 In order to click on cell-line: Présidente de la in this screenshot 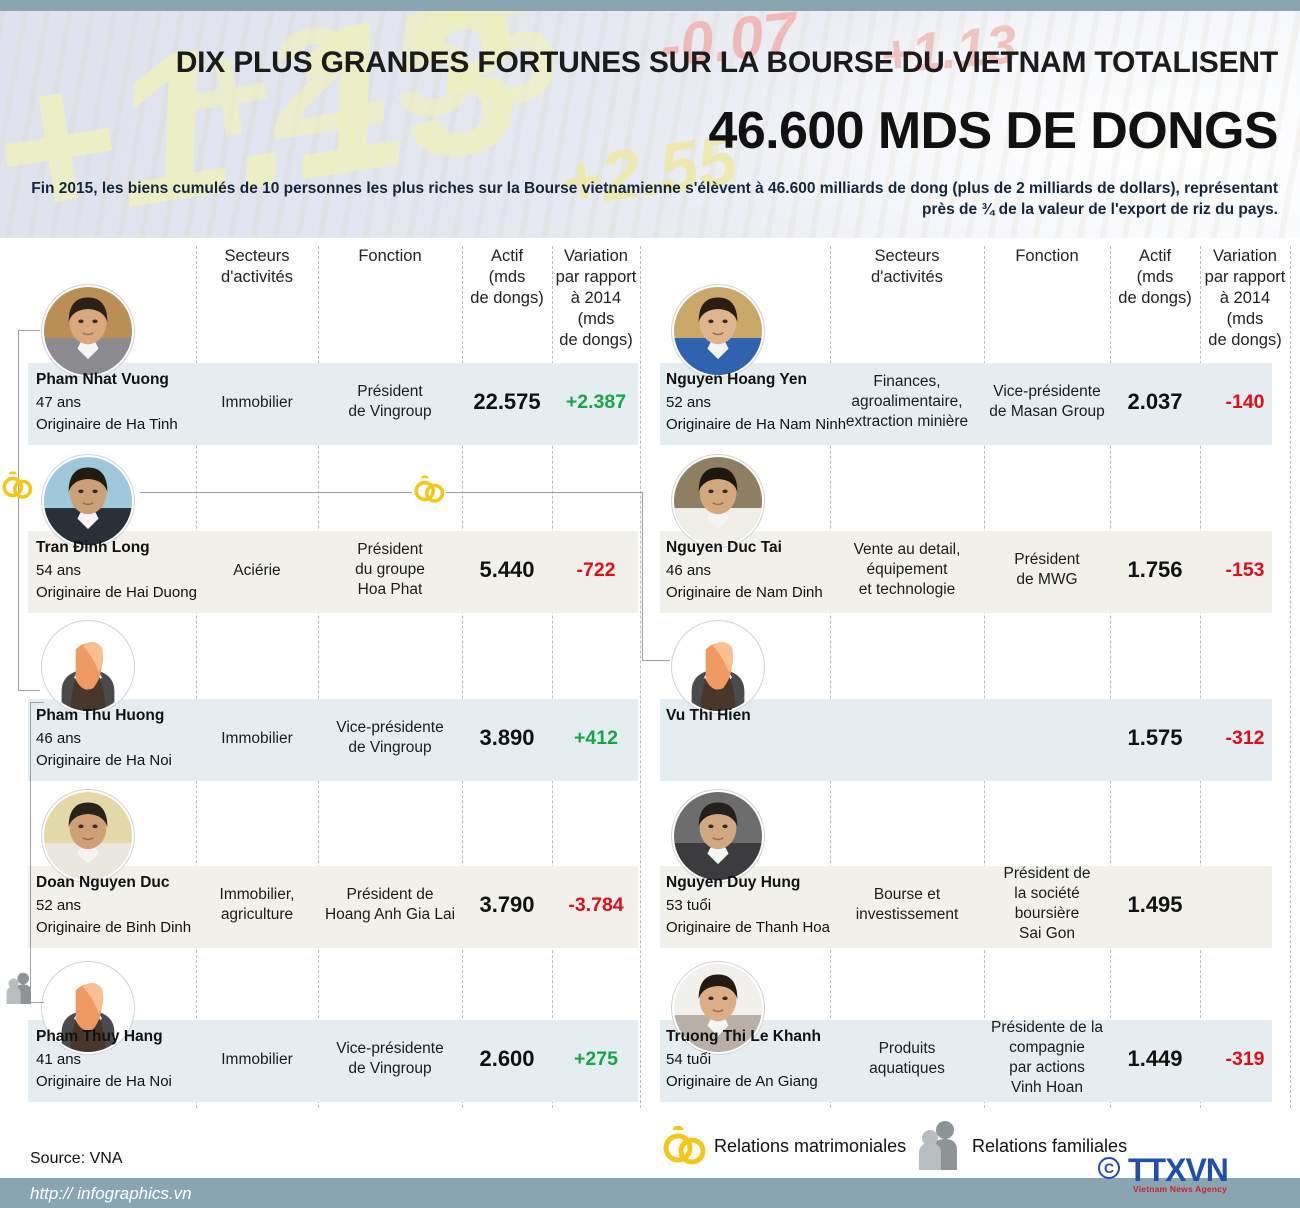, I will do `click(1047, 1027)`.